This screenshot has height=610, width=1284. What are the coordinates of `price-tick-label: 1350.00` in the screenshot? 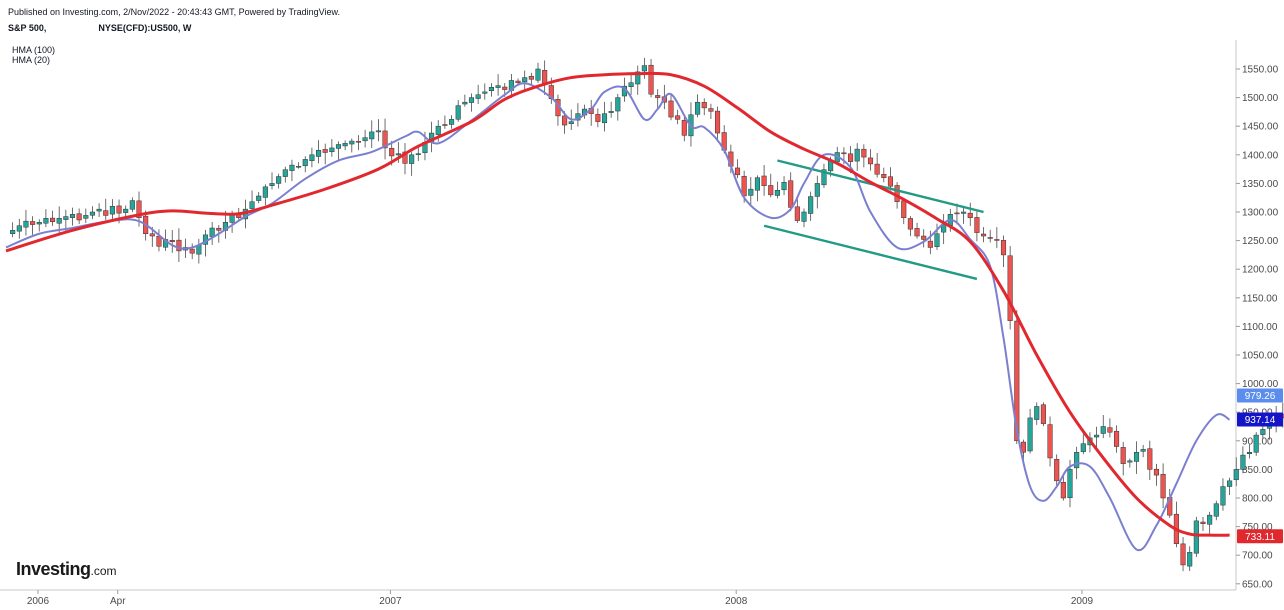 It's located at (1260, 184).